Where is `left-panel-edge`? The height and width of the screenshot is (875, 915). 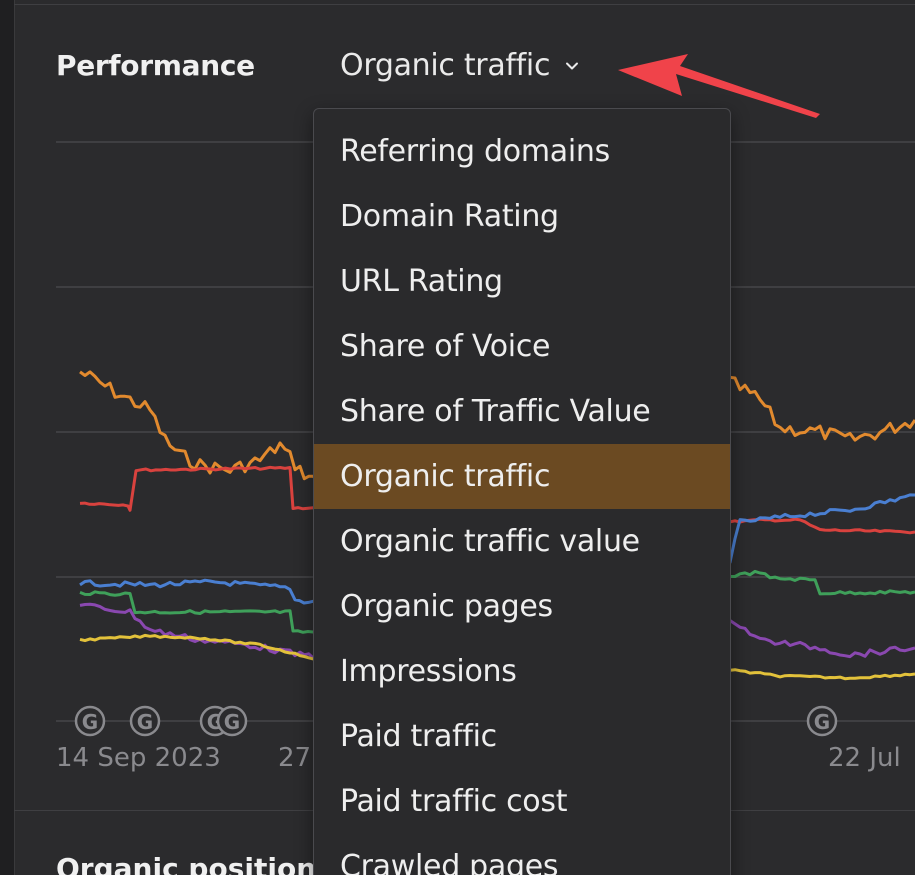 left-panel-edge is located at coordinates (7, 437).